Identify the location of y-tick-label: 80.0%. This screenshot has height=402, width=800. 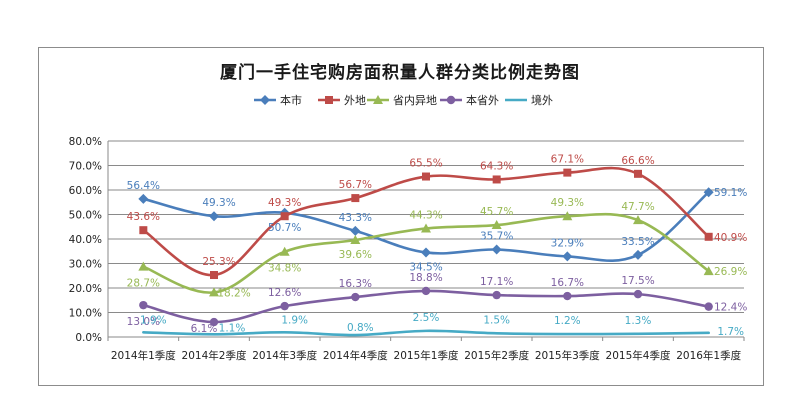
(85, 142).